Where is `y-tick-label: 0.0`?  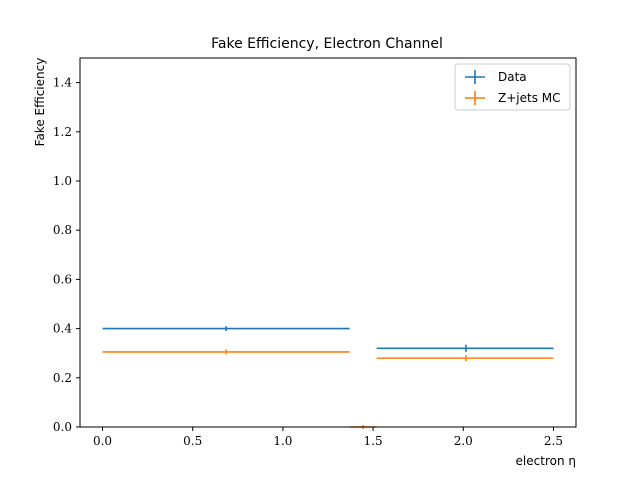
y-tick-label: 0.0 is located at coordinates (62, 427).